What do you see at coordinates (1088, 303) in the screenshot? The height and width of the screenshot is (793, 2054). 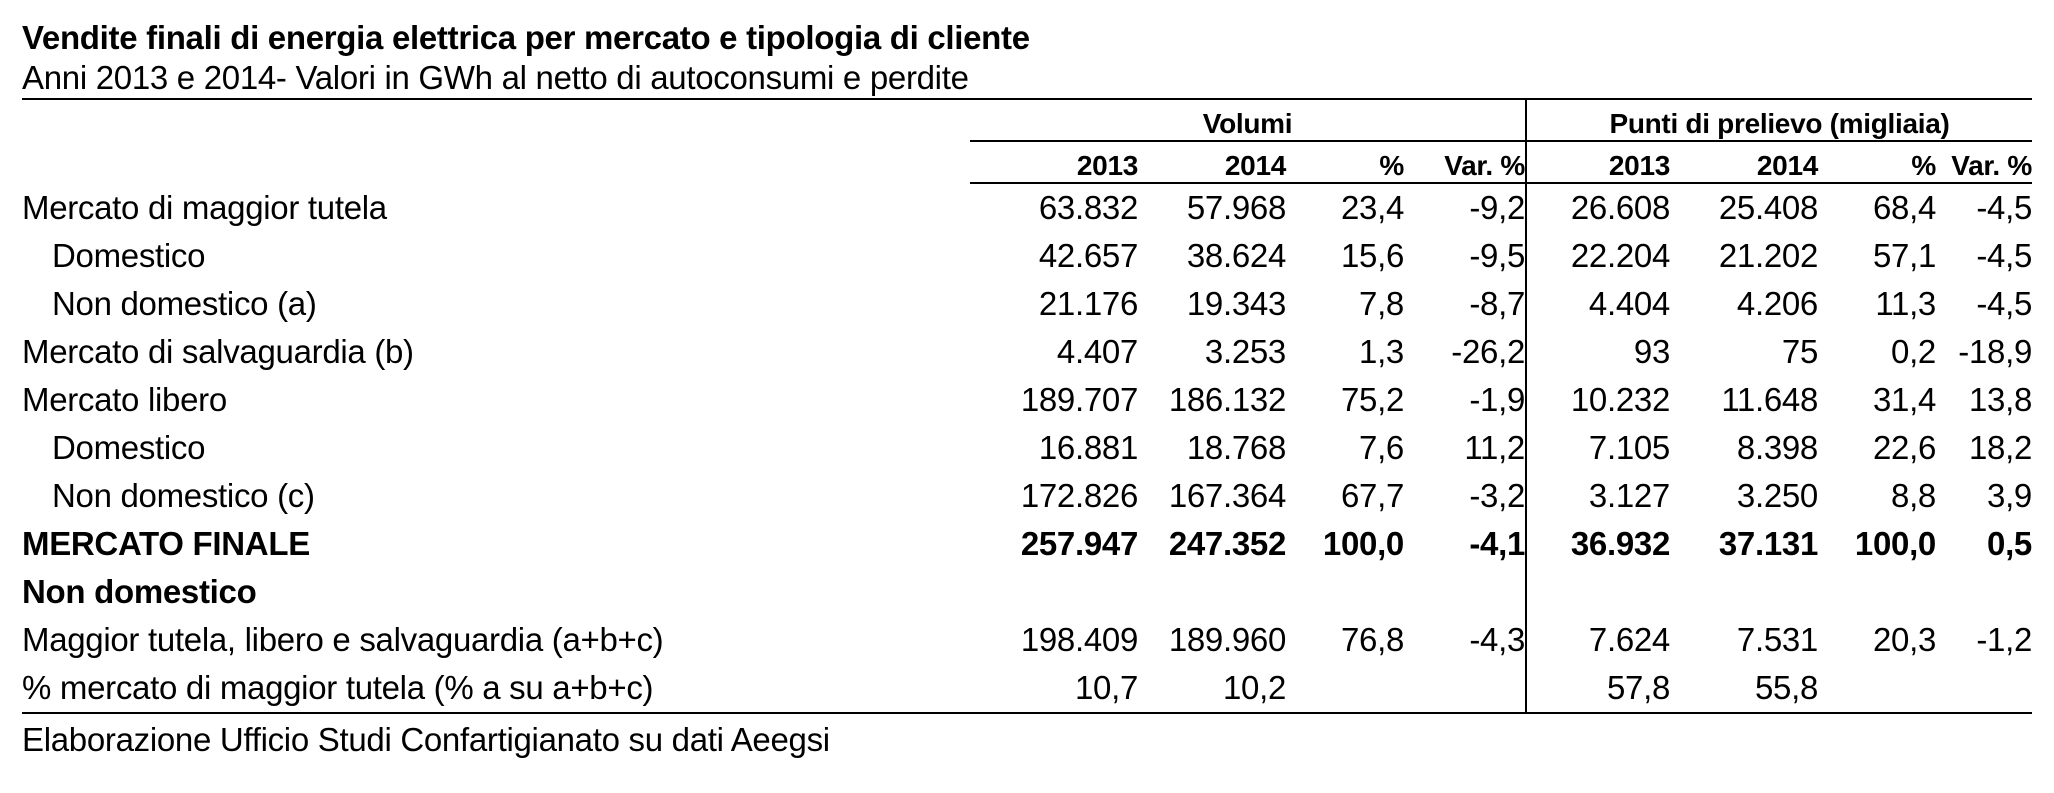 I see `table-cell: 21.176` at bounding box center [1088, 303].